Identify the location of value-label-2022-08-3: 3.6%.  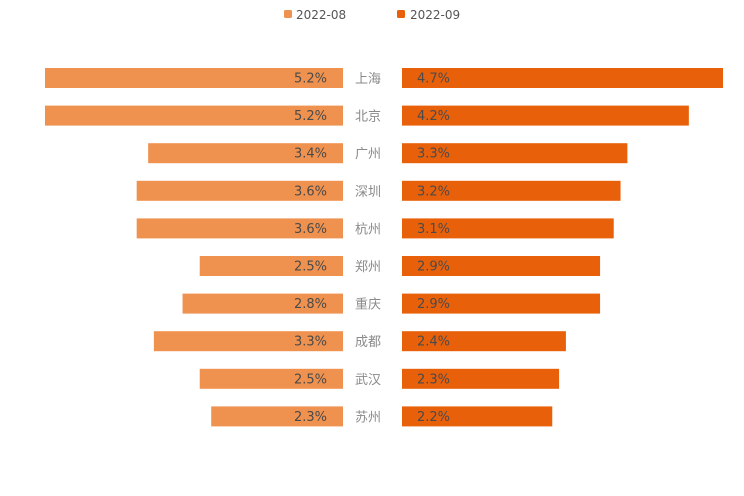
(310, 191).